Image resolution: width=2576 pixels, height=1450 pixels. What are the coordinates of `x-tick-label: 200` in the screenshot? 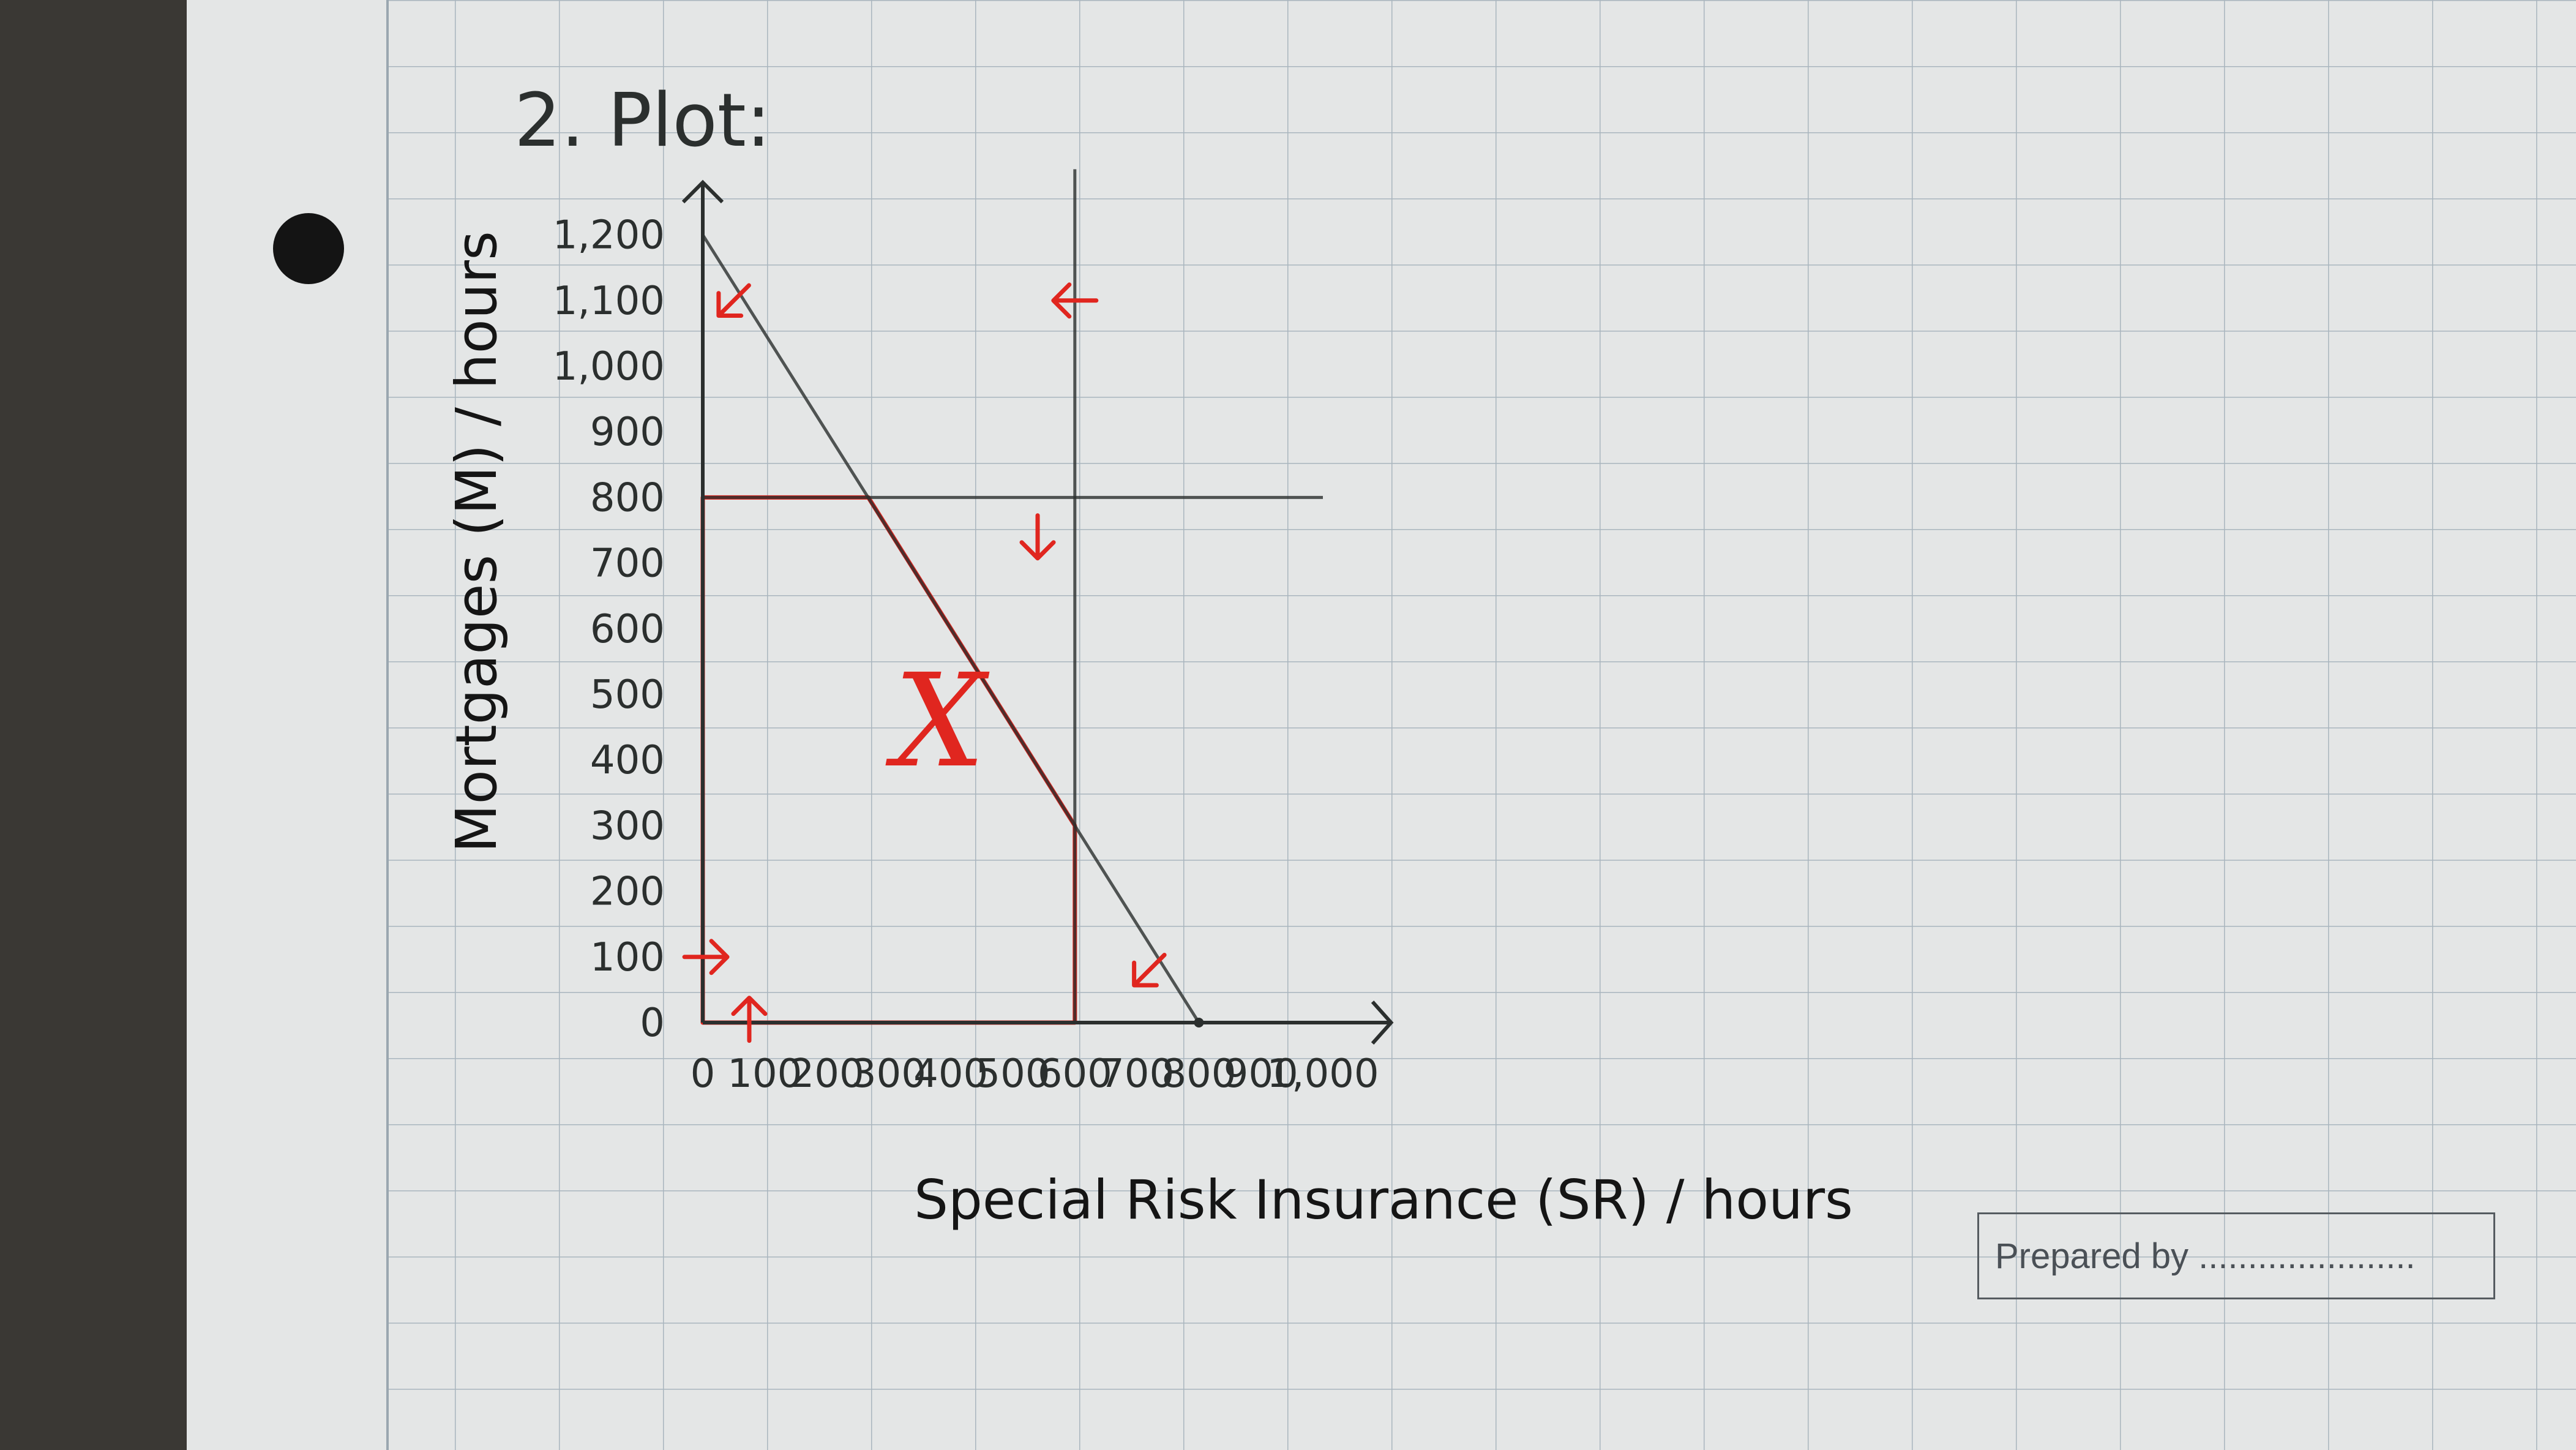 It's located at (827, 1074).